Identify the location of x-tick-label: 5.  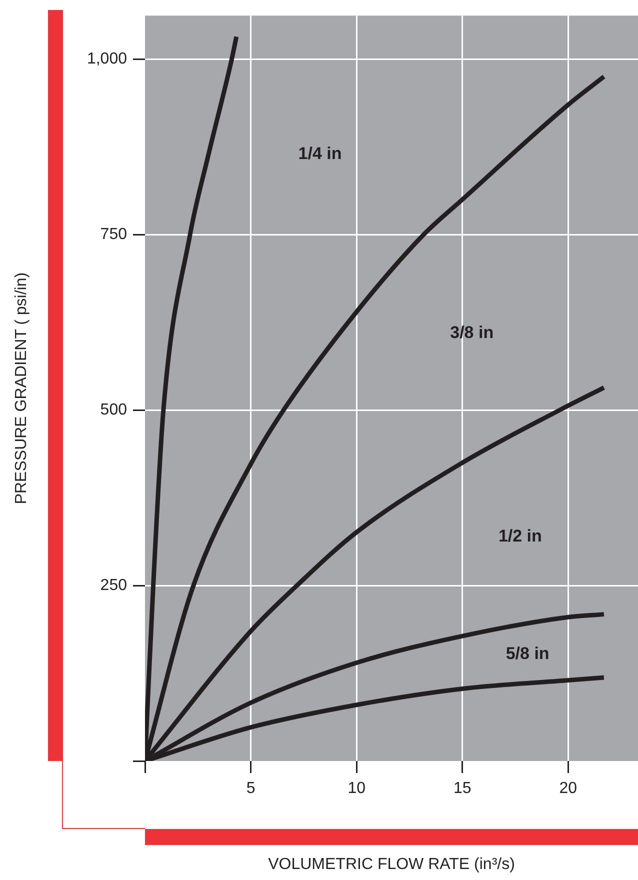
(251, 789).